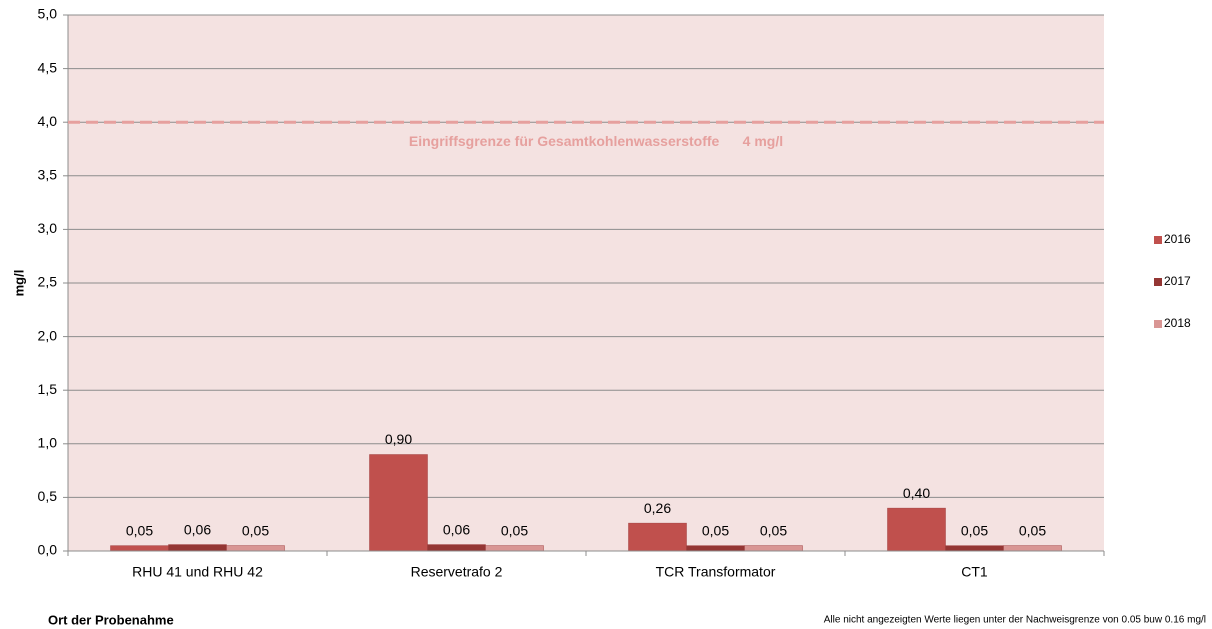 The height and width of the screenshot is (629, 1212). I want to click on y-tick-label: 0,0, so click(48, 550).